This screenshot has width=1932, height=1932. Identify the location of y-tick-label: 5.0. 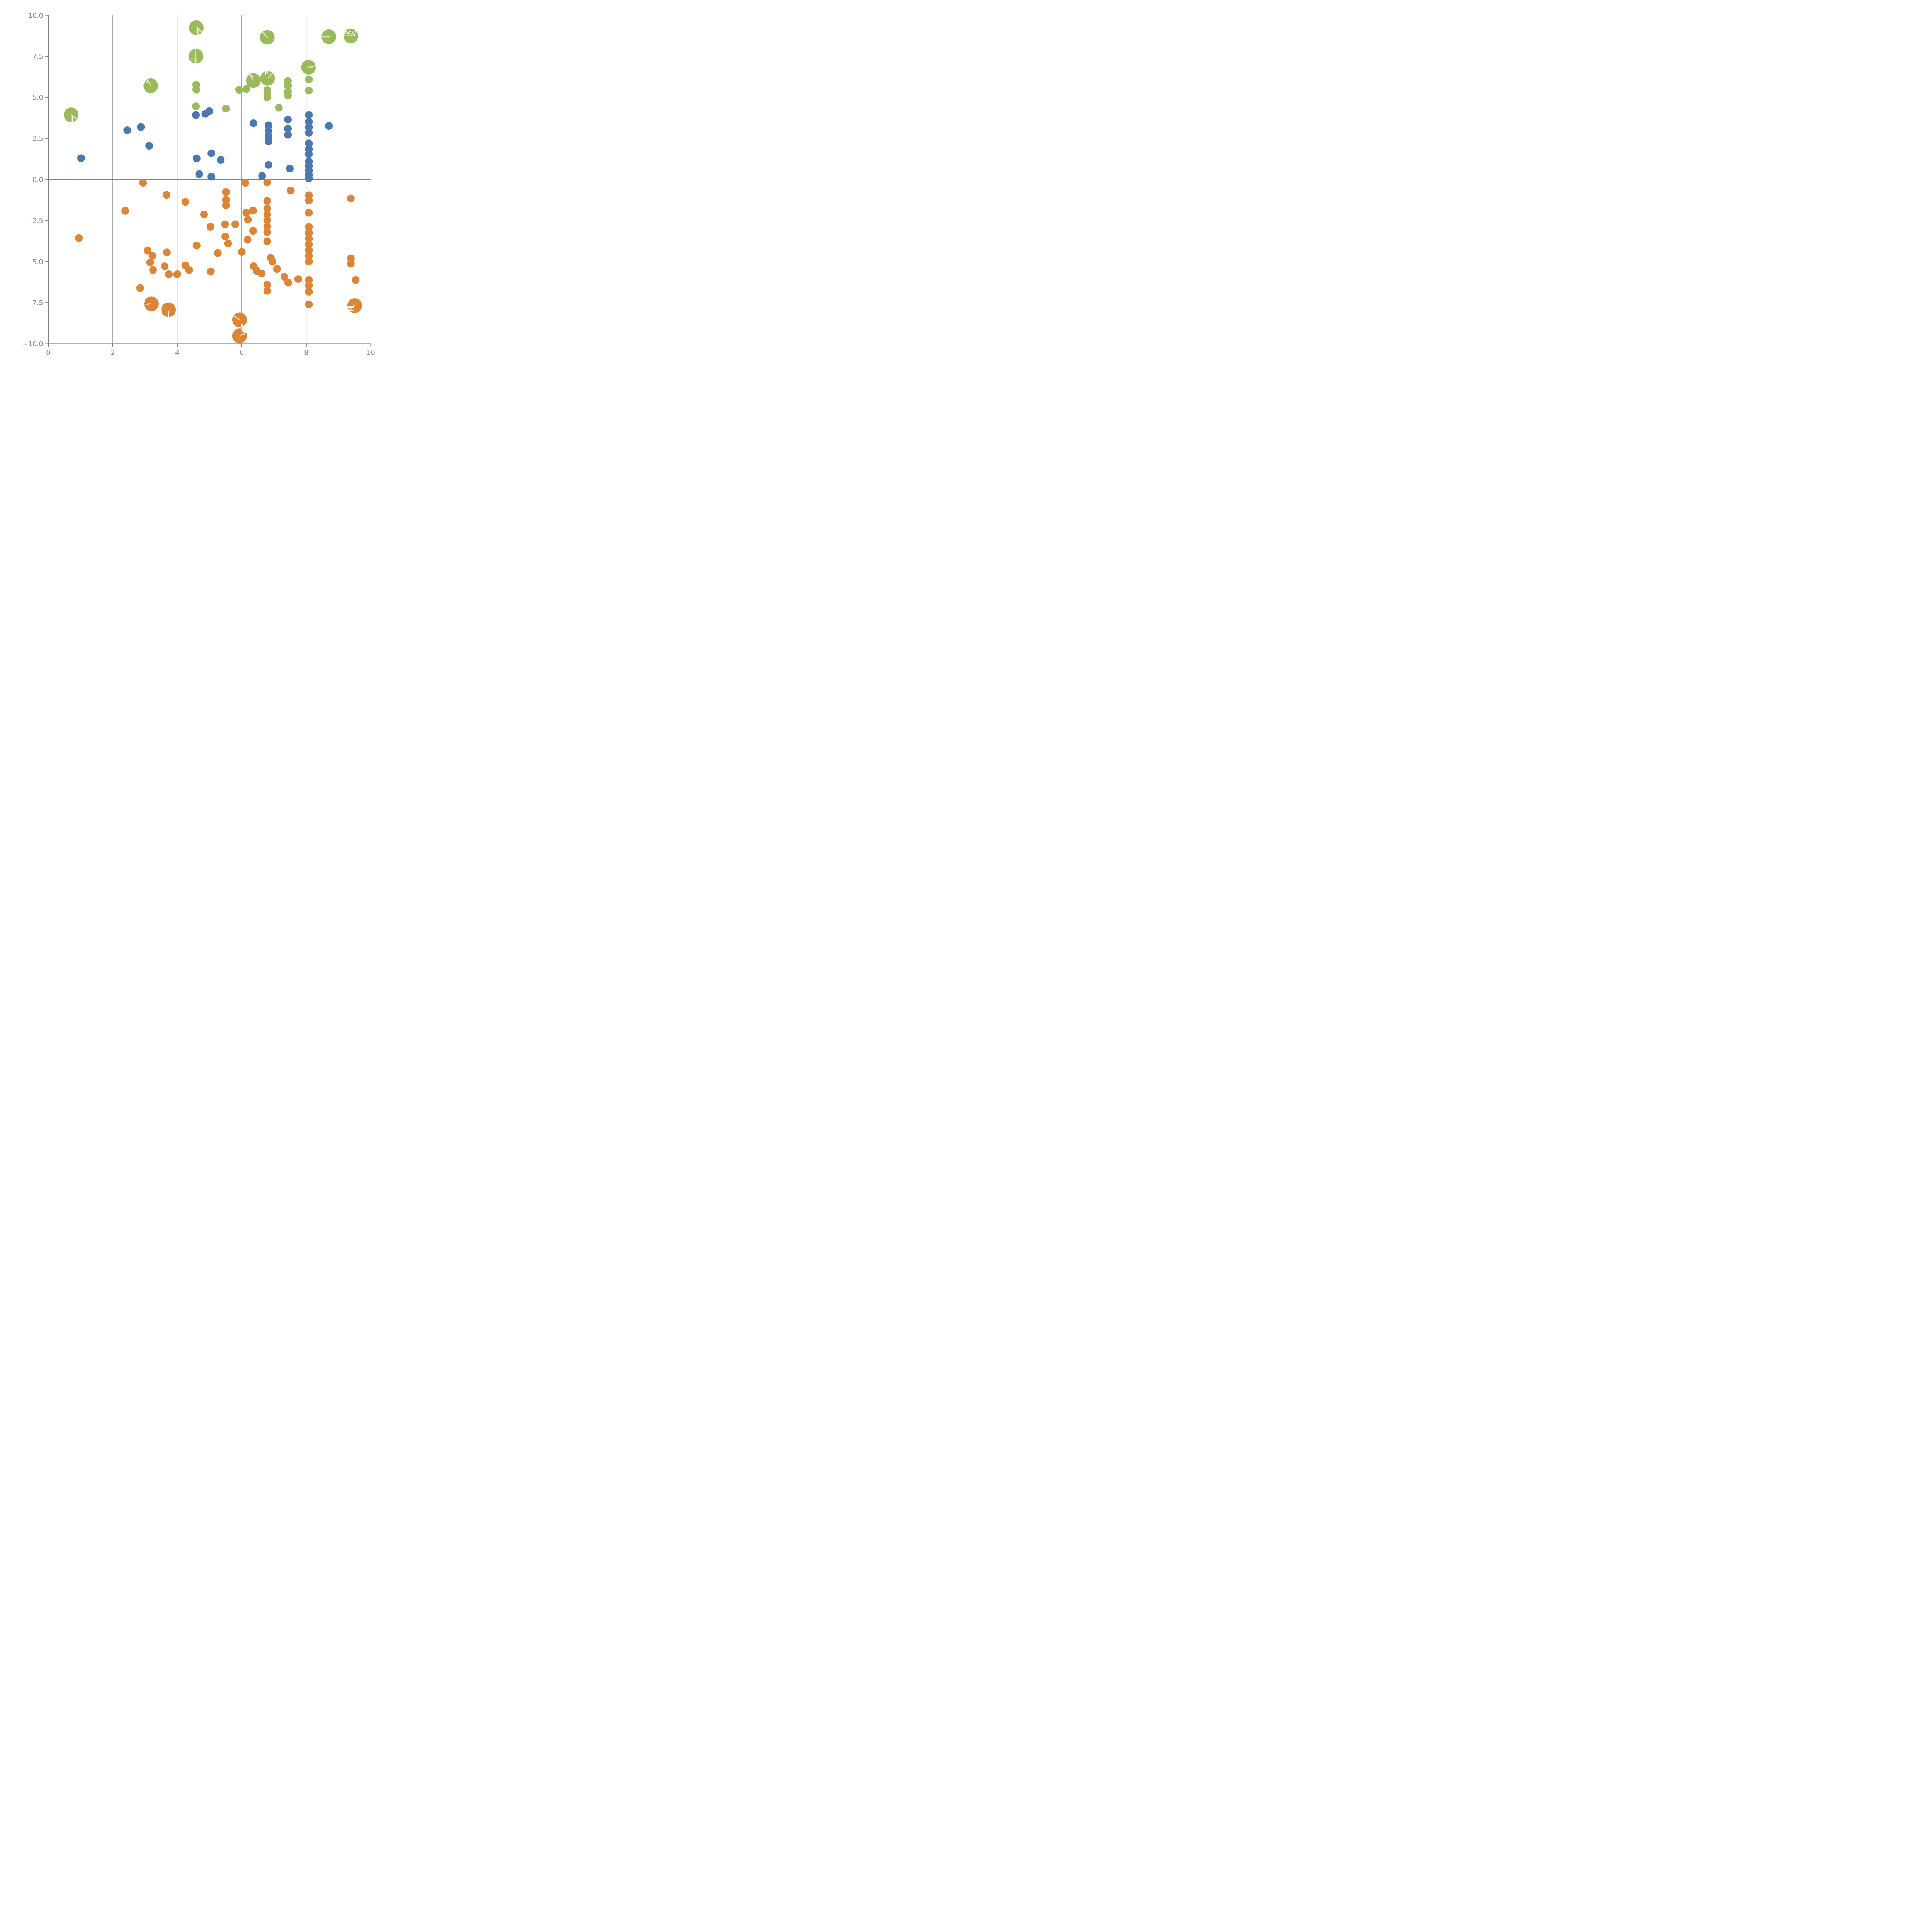
(37, 98).